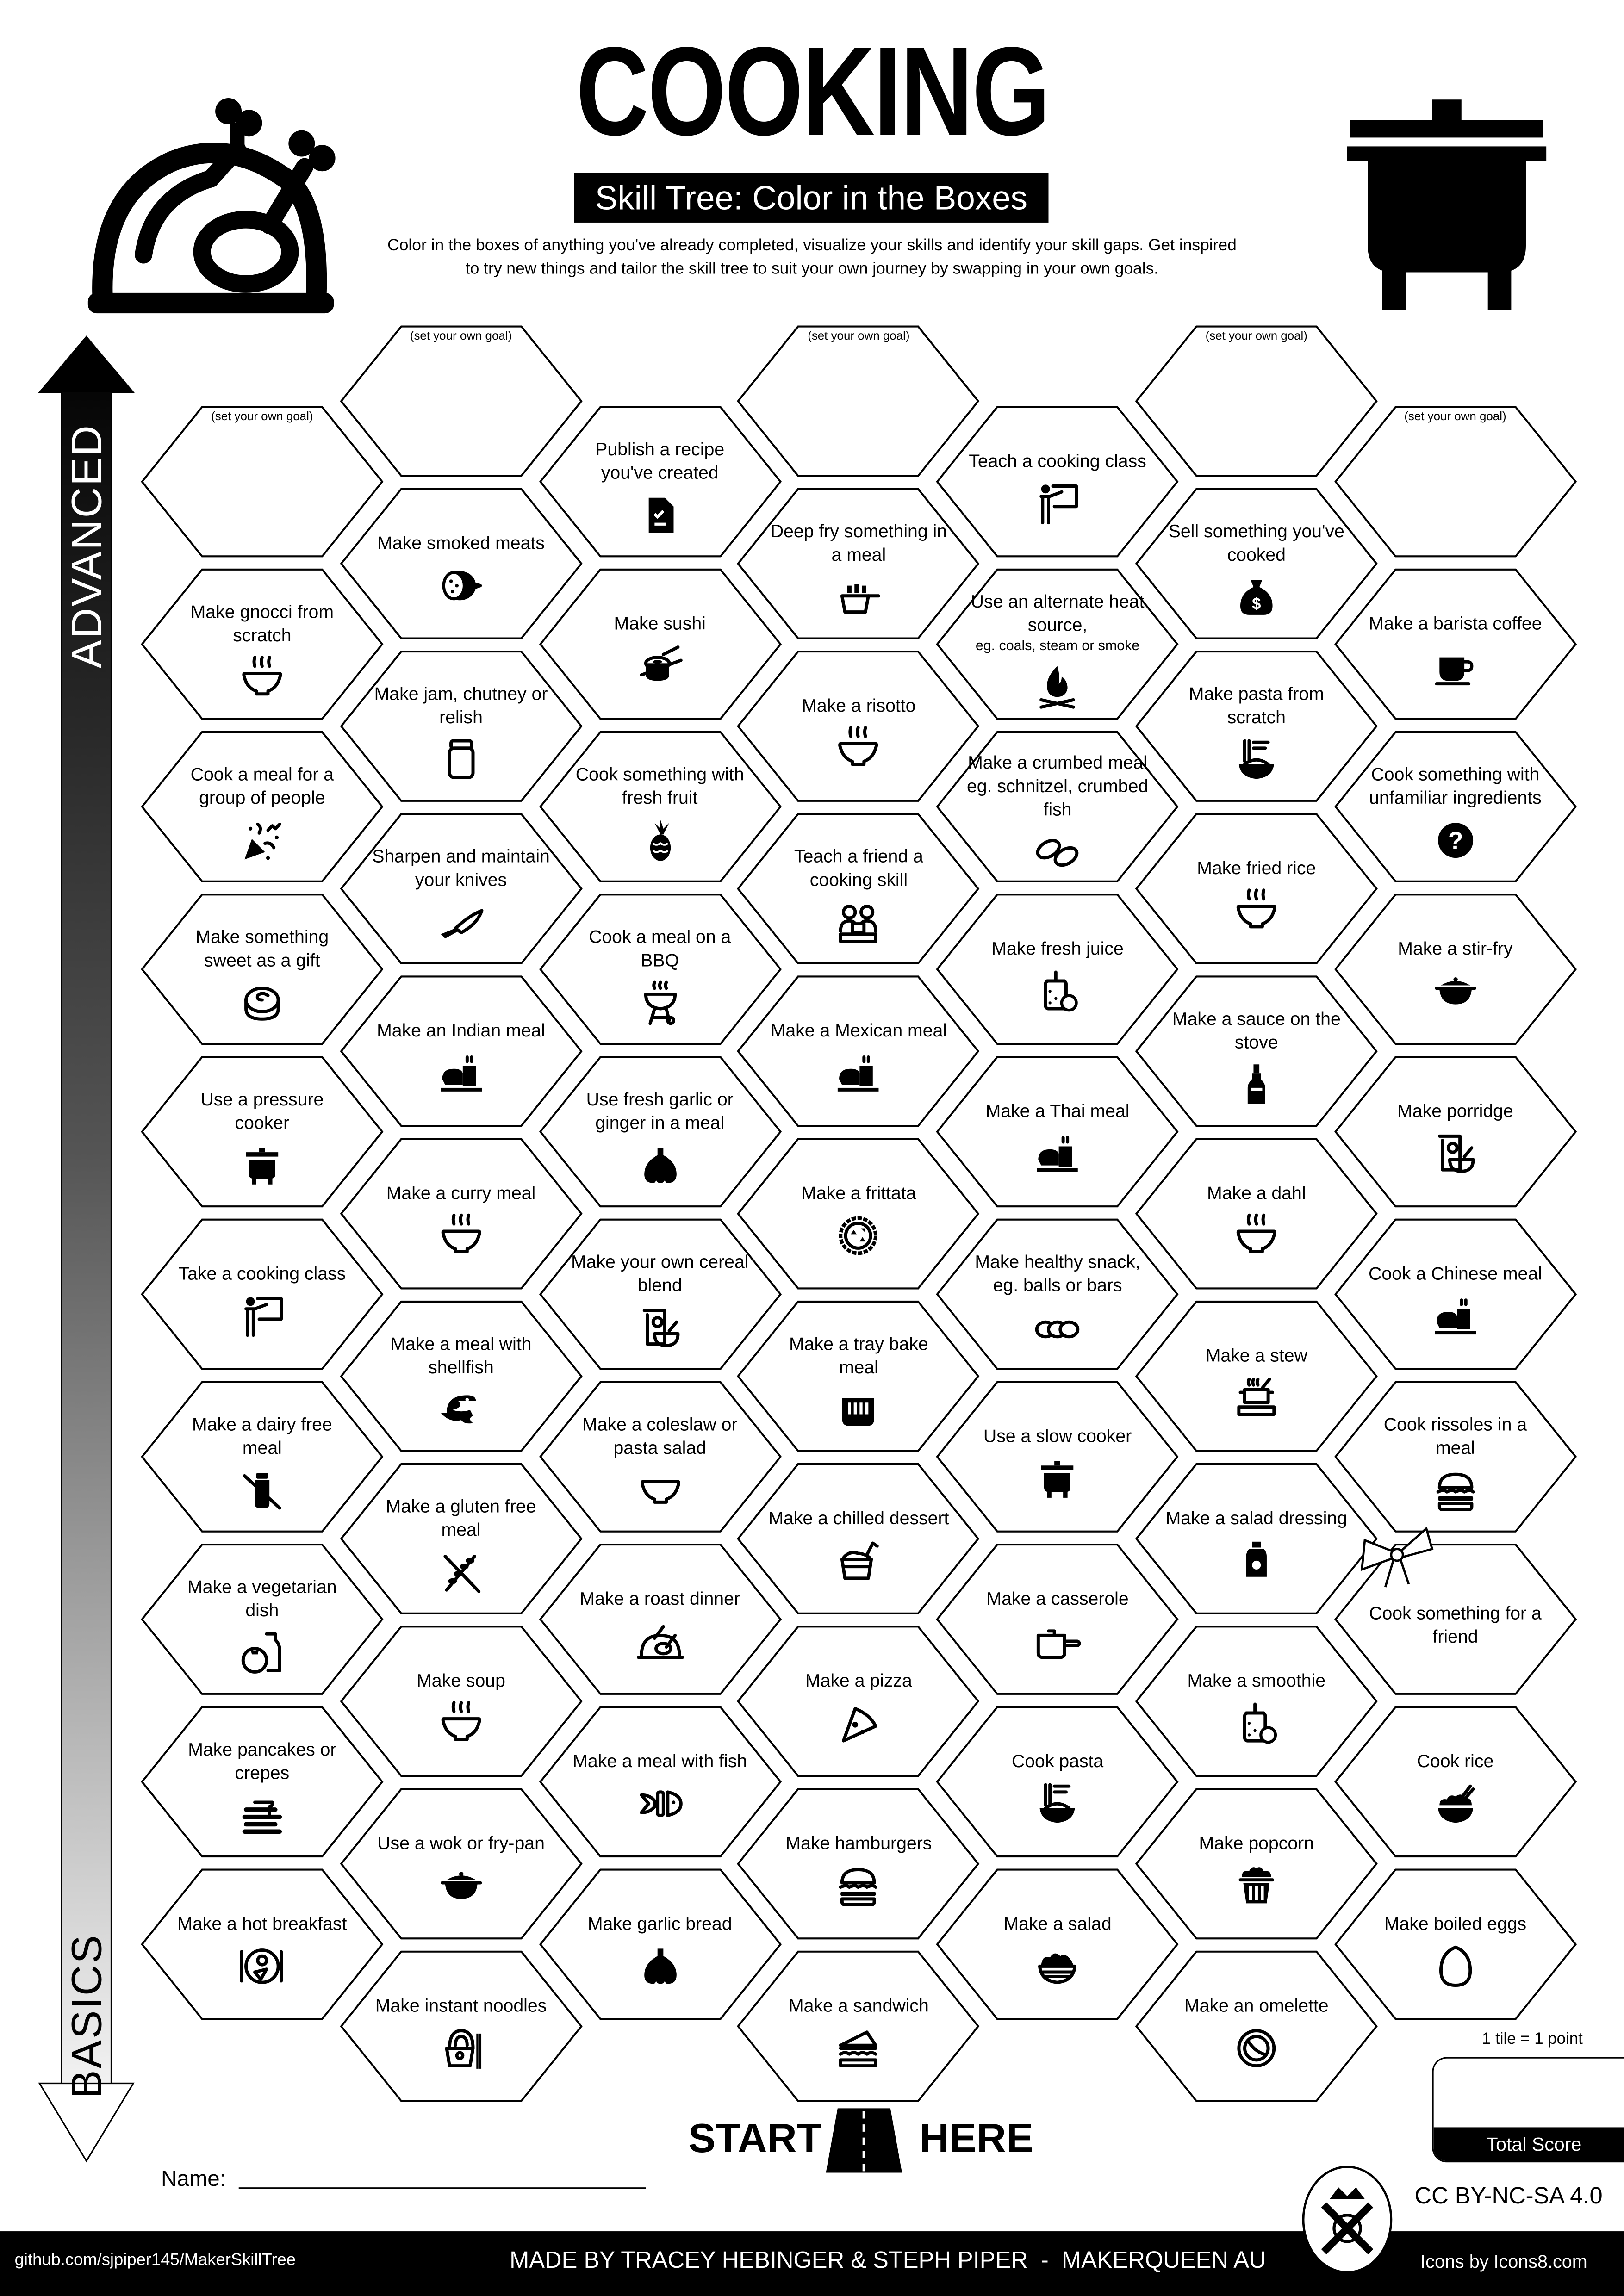  What do you see at coordinates (1455, 644) in the screenshot?
I see `skill-tile: Make a barista coffee` at bounding box center [1455, 644].